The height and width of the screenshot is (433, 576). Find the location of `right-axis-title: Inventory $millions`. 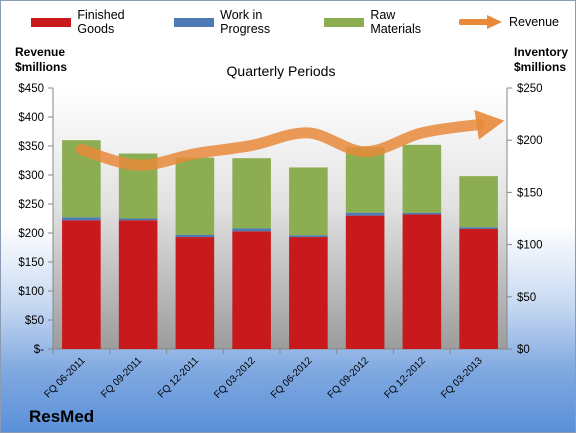

right-axis-title: Inventory $millions is located at coordinates (541, 60).